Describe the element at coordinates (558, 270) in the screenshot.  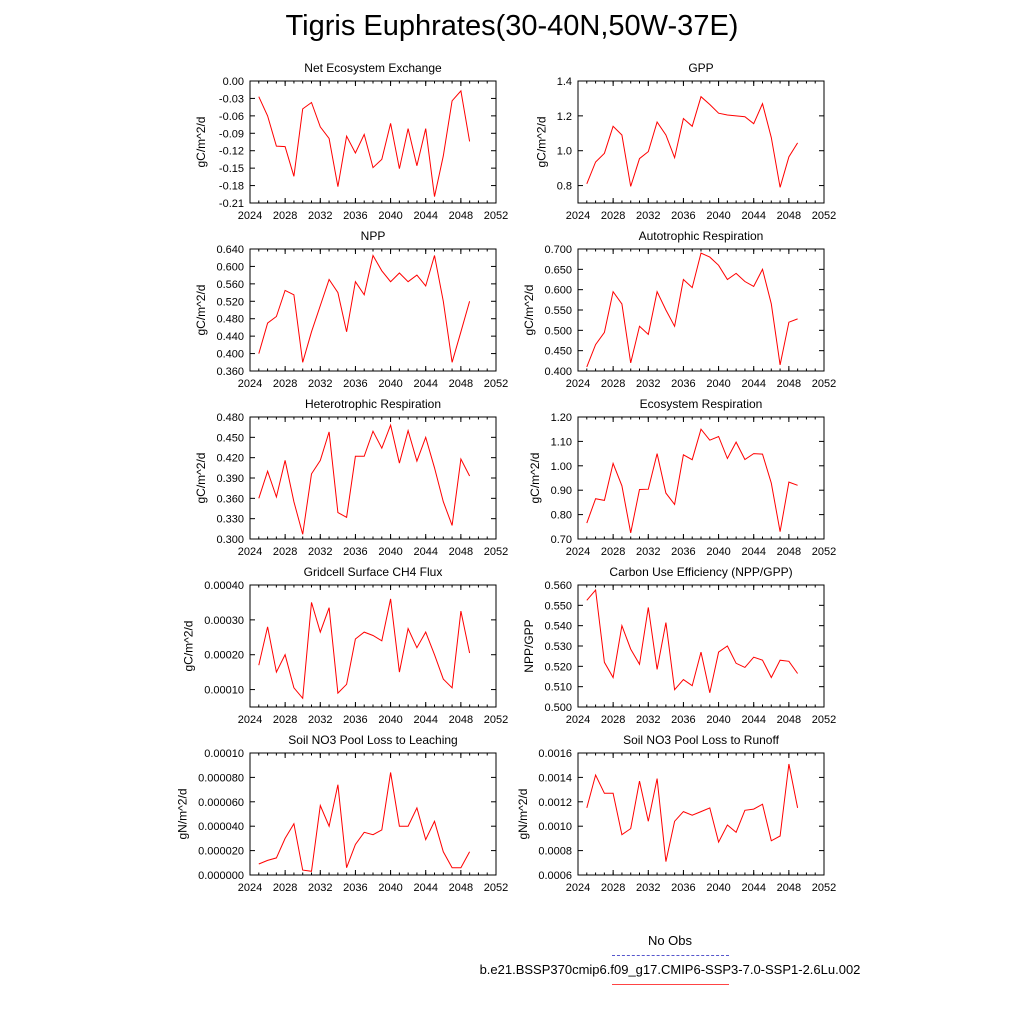
I see `y-tick-label: 0.650` at that location.